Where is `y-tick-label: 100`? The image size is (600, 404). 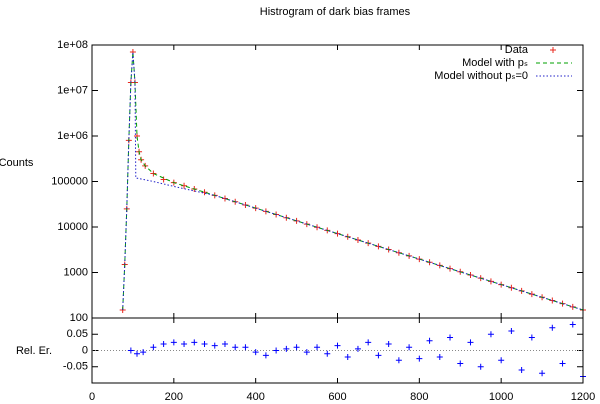 y-tick-label: 100 is located at coordinates (79, 318).